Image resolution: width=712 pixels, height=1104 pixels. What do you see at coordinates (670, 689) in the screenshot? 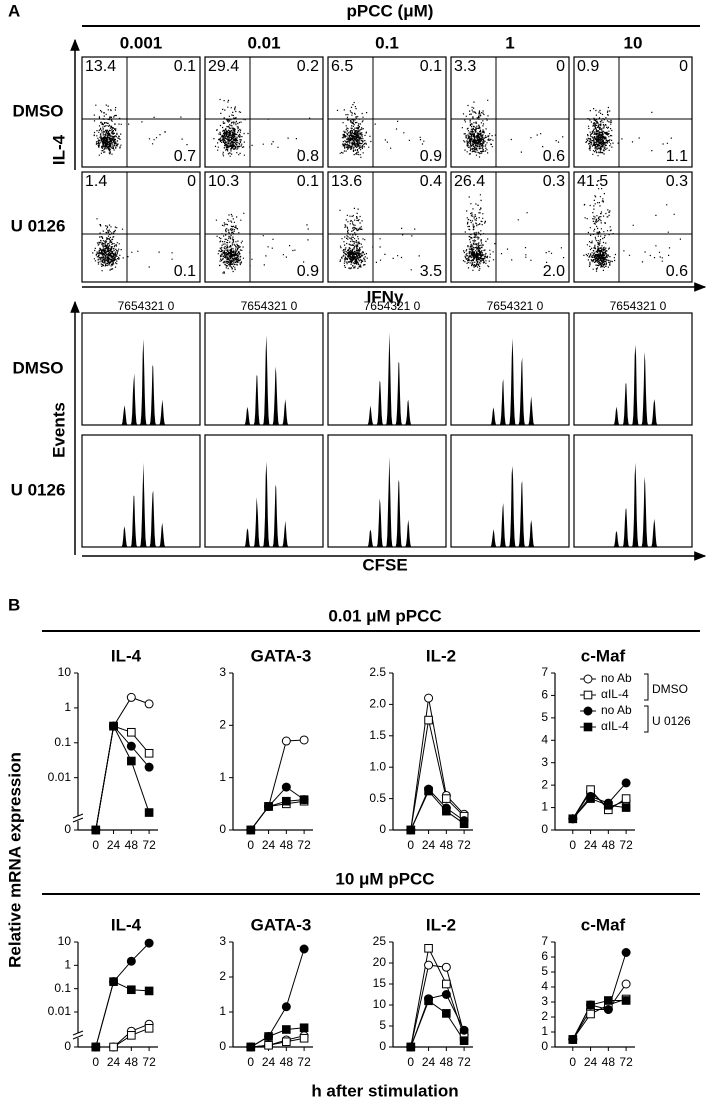
I see `legend-group: DMSO` at bounding box center [670, 689].